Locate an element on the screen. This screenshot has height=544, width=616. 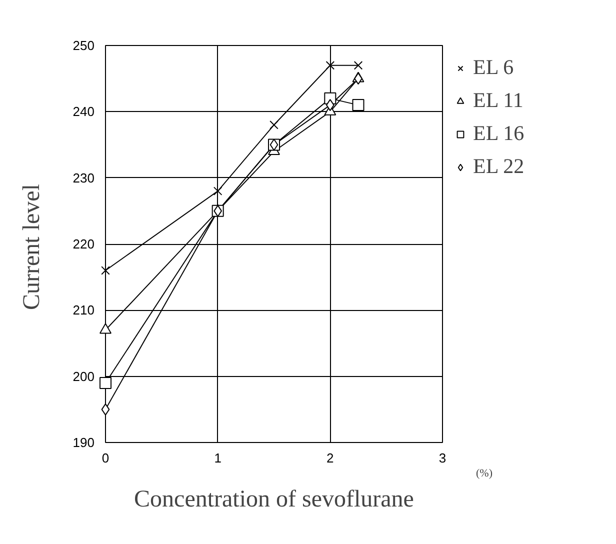
x-axis-title: Concentration of sevoflurane is located at coordinates (274, 499).